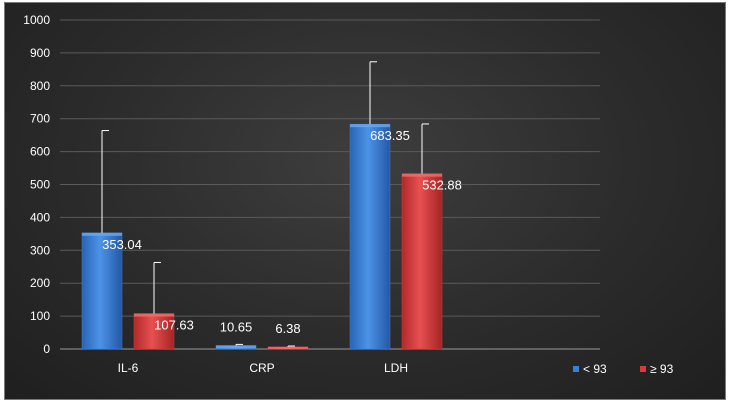 This screenshot has height=406, width=731. I want to click on y-tick-label: 700, so click(40, 119).